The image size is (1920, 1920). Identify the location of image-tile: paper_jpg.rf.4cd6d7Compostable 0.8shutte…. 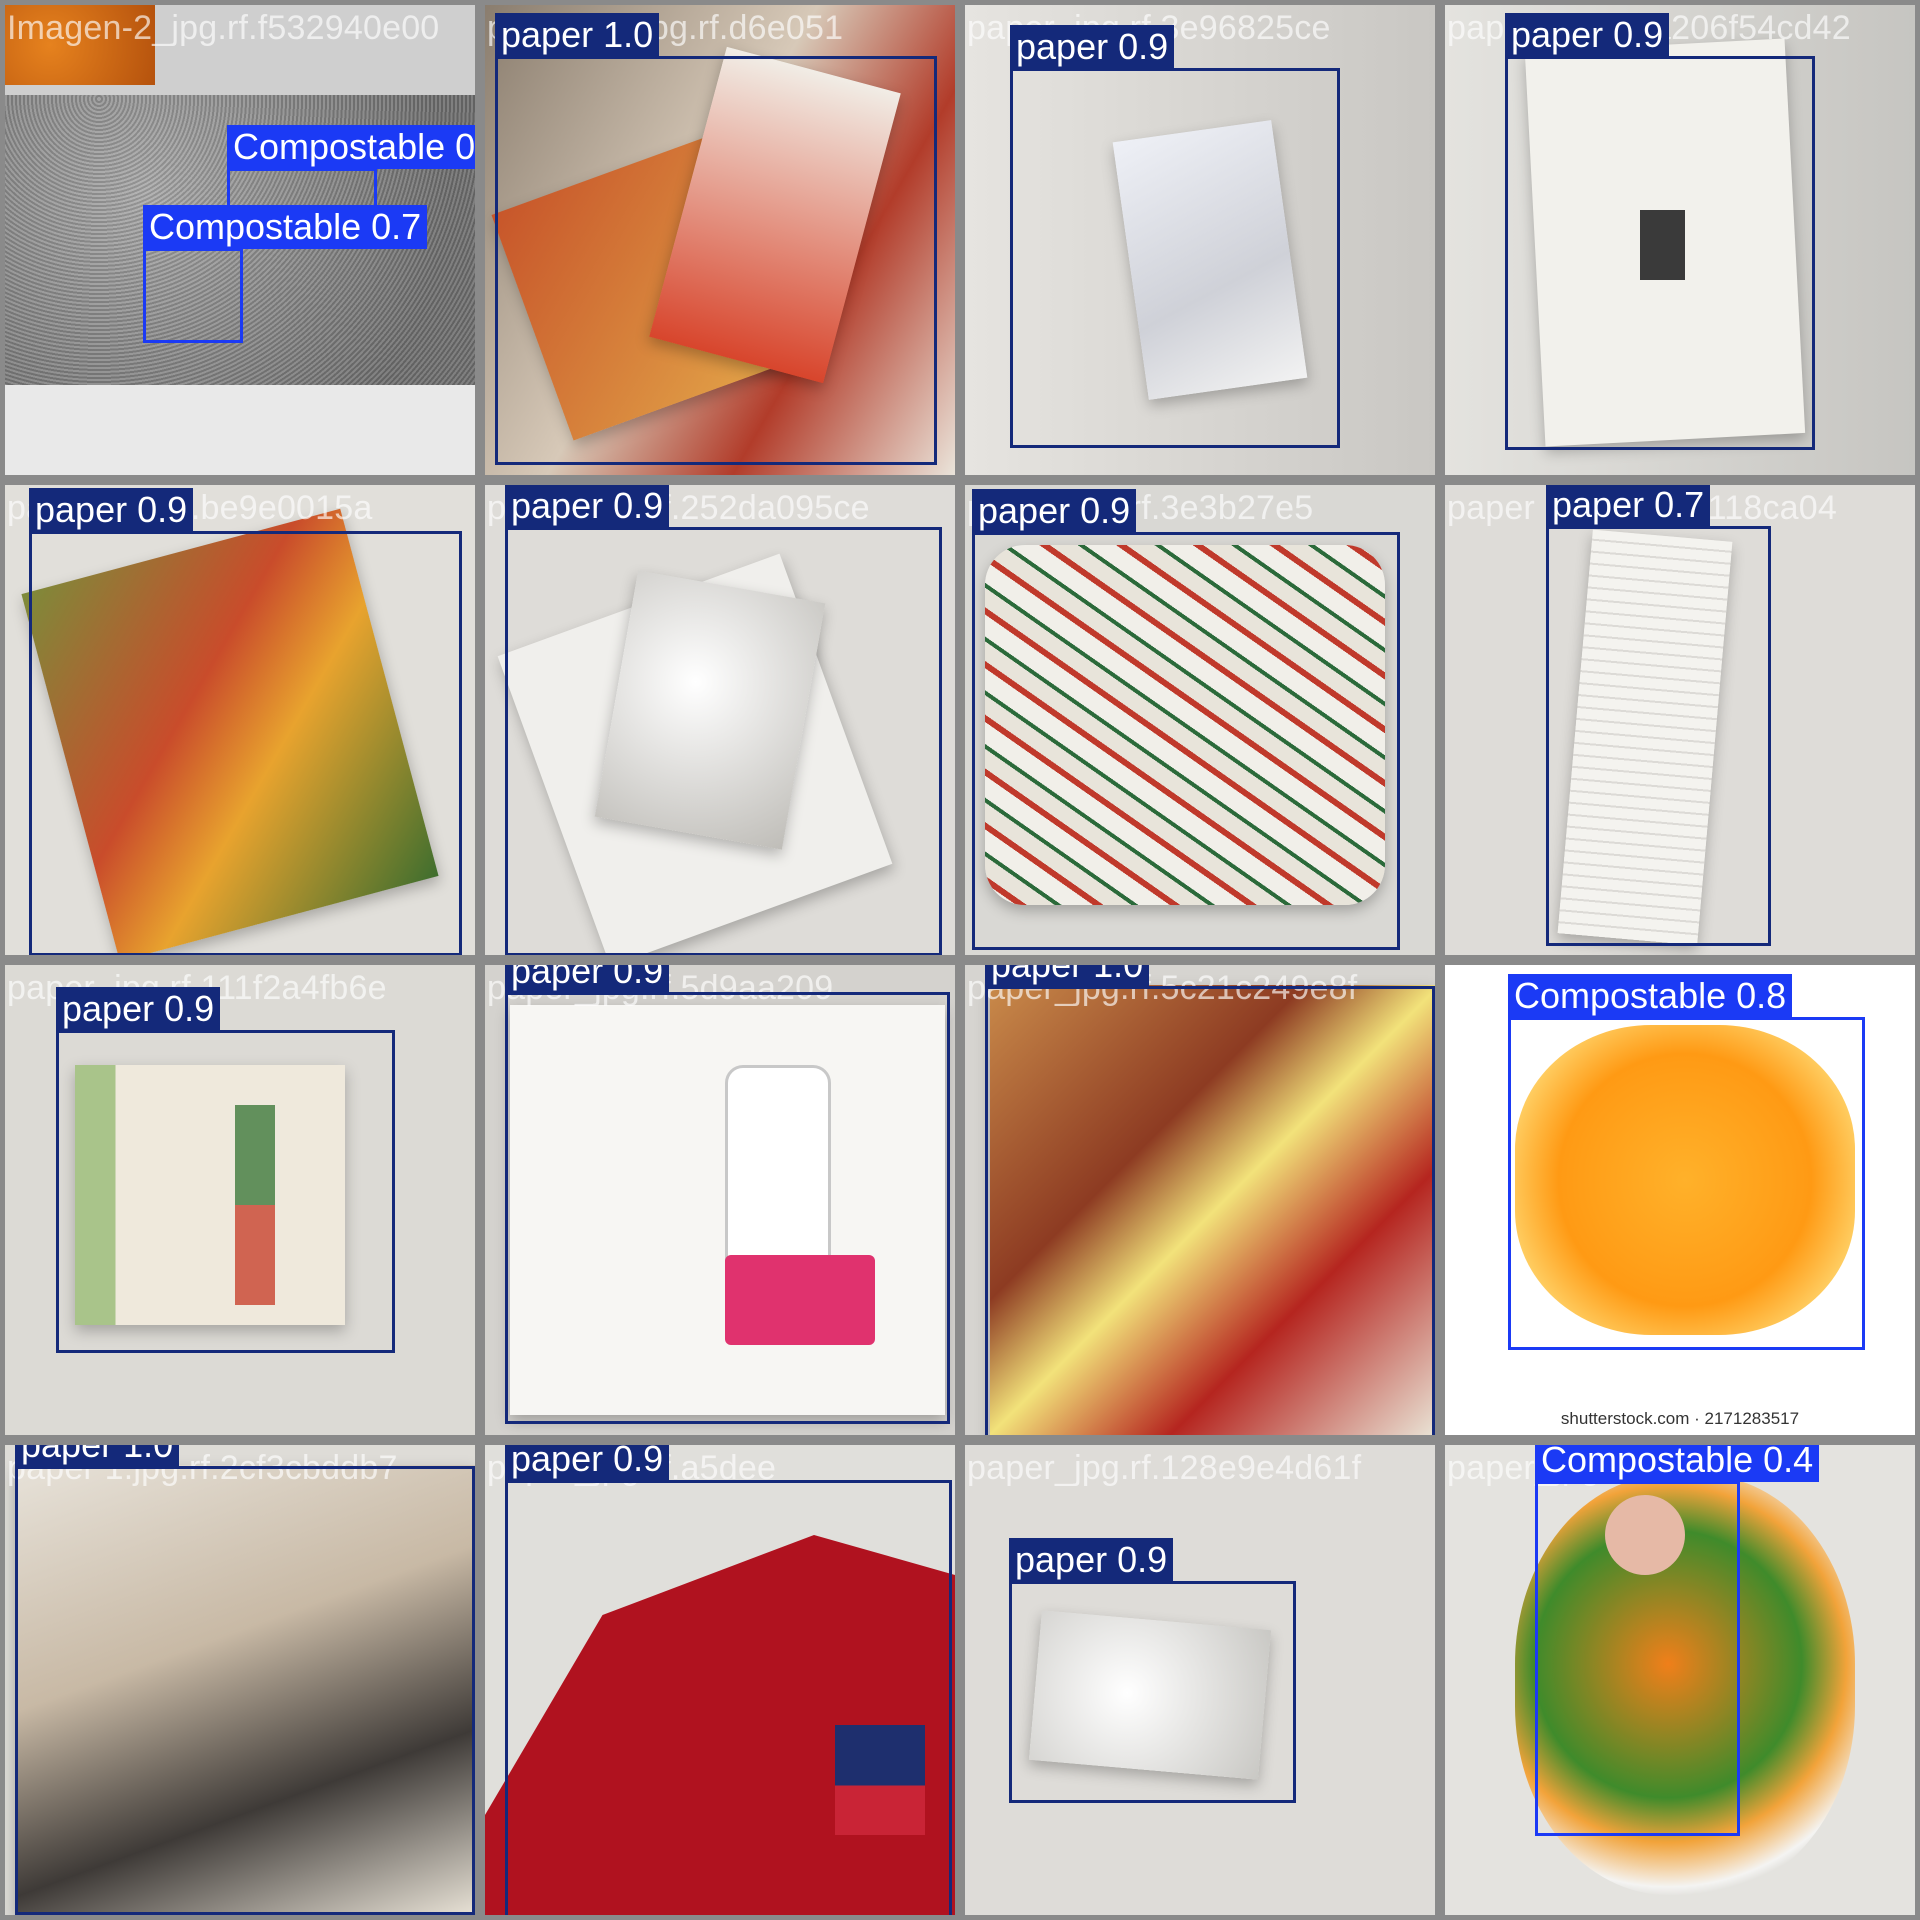
(1680, 1200).